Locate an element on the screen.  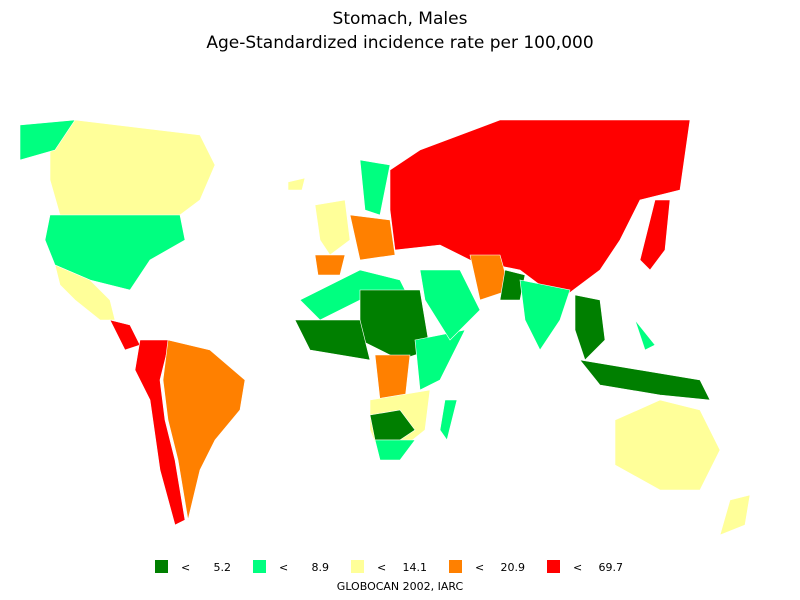
legend-value: 20.9 is located at coordinates (513, 567).